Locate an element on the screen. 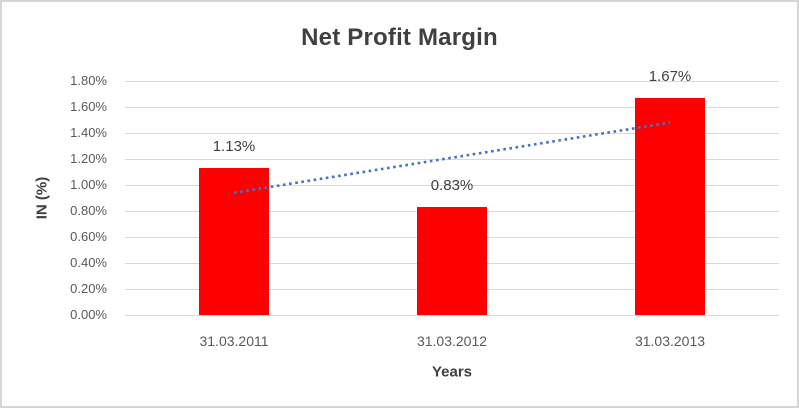 This screenshot has height=408, width=799. bar-data-label: 1.67% is located at coordinates (670, 76).